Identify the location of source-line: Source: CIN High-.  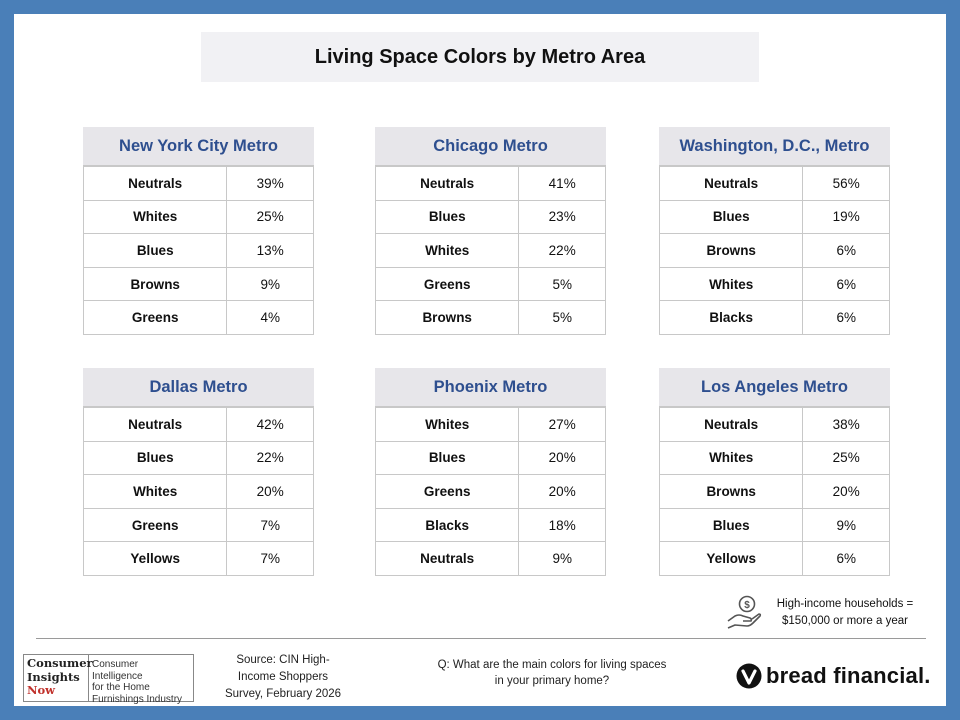
(283, 660).